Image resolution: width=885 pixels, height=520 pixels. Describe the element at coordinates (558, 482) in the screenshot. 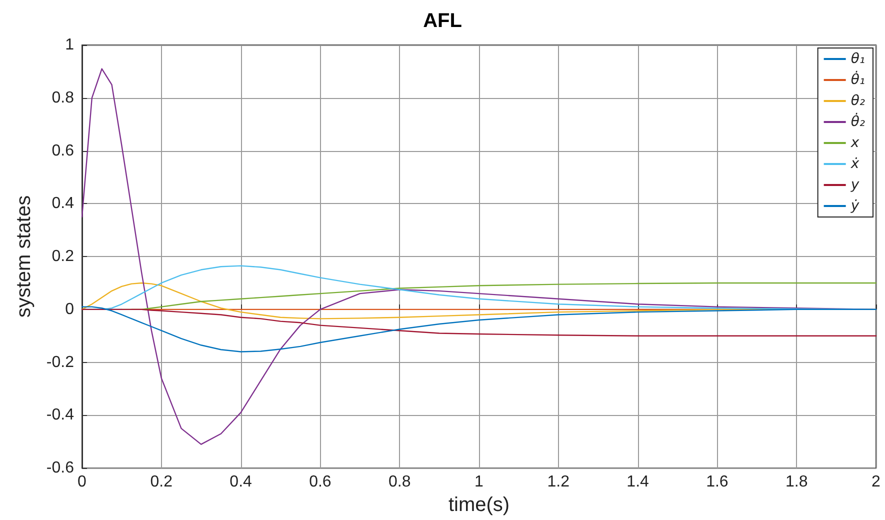

I see `x-tick-label: 1.2` at that location.